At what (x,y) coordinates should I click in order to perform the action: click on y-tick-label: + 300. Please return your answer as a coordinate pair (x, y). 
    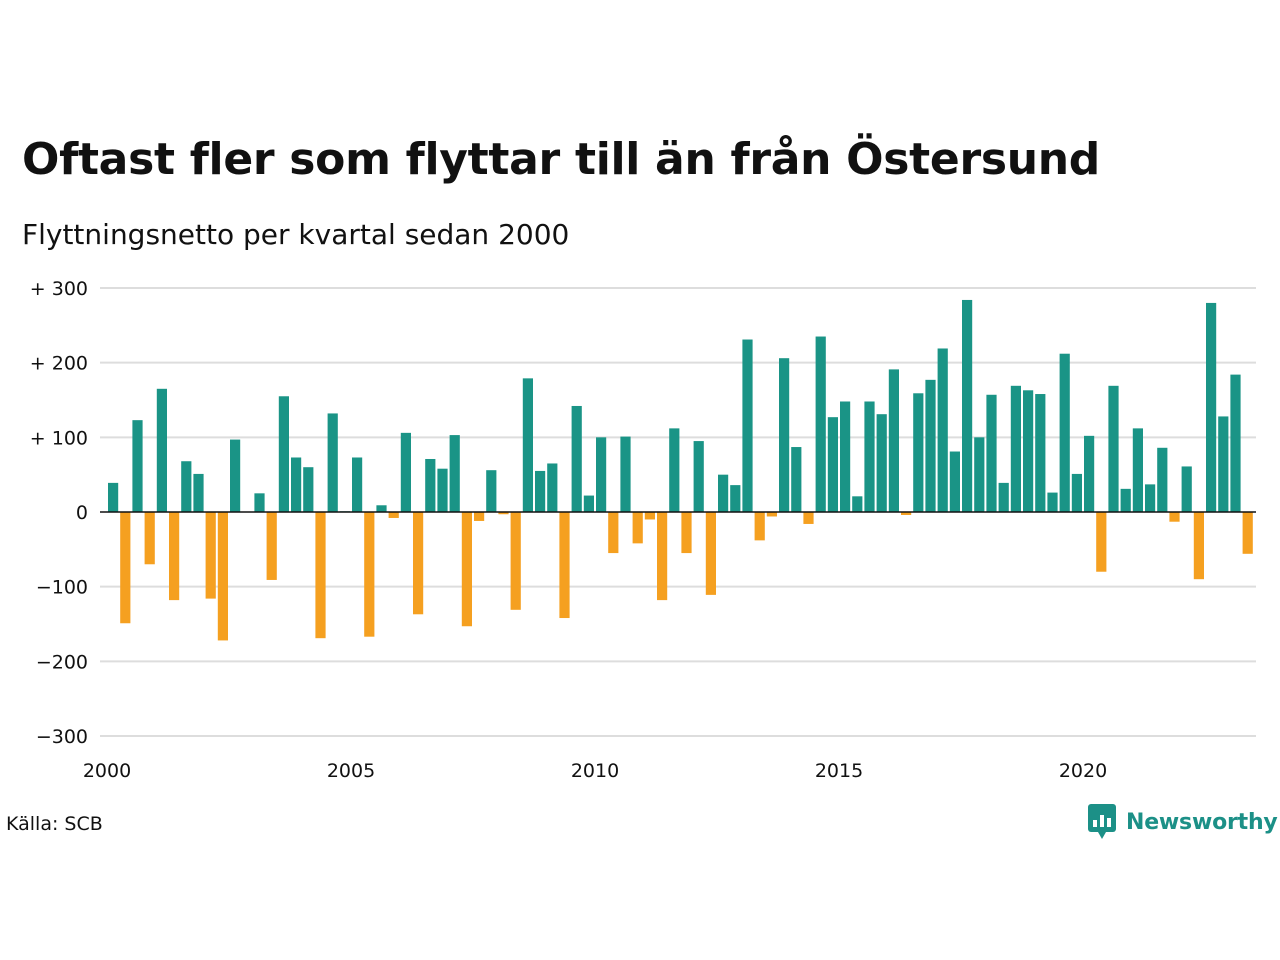
    Looking at the image, I should click on (59, 289).